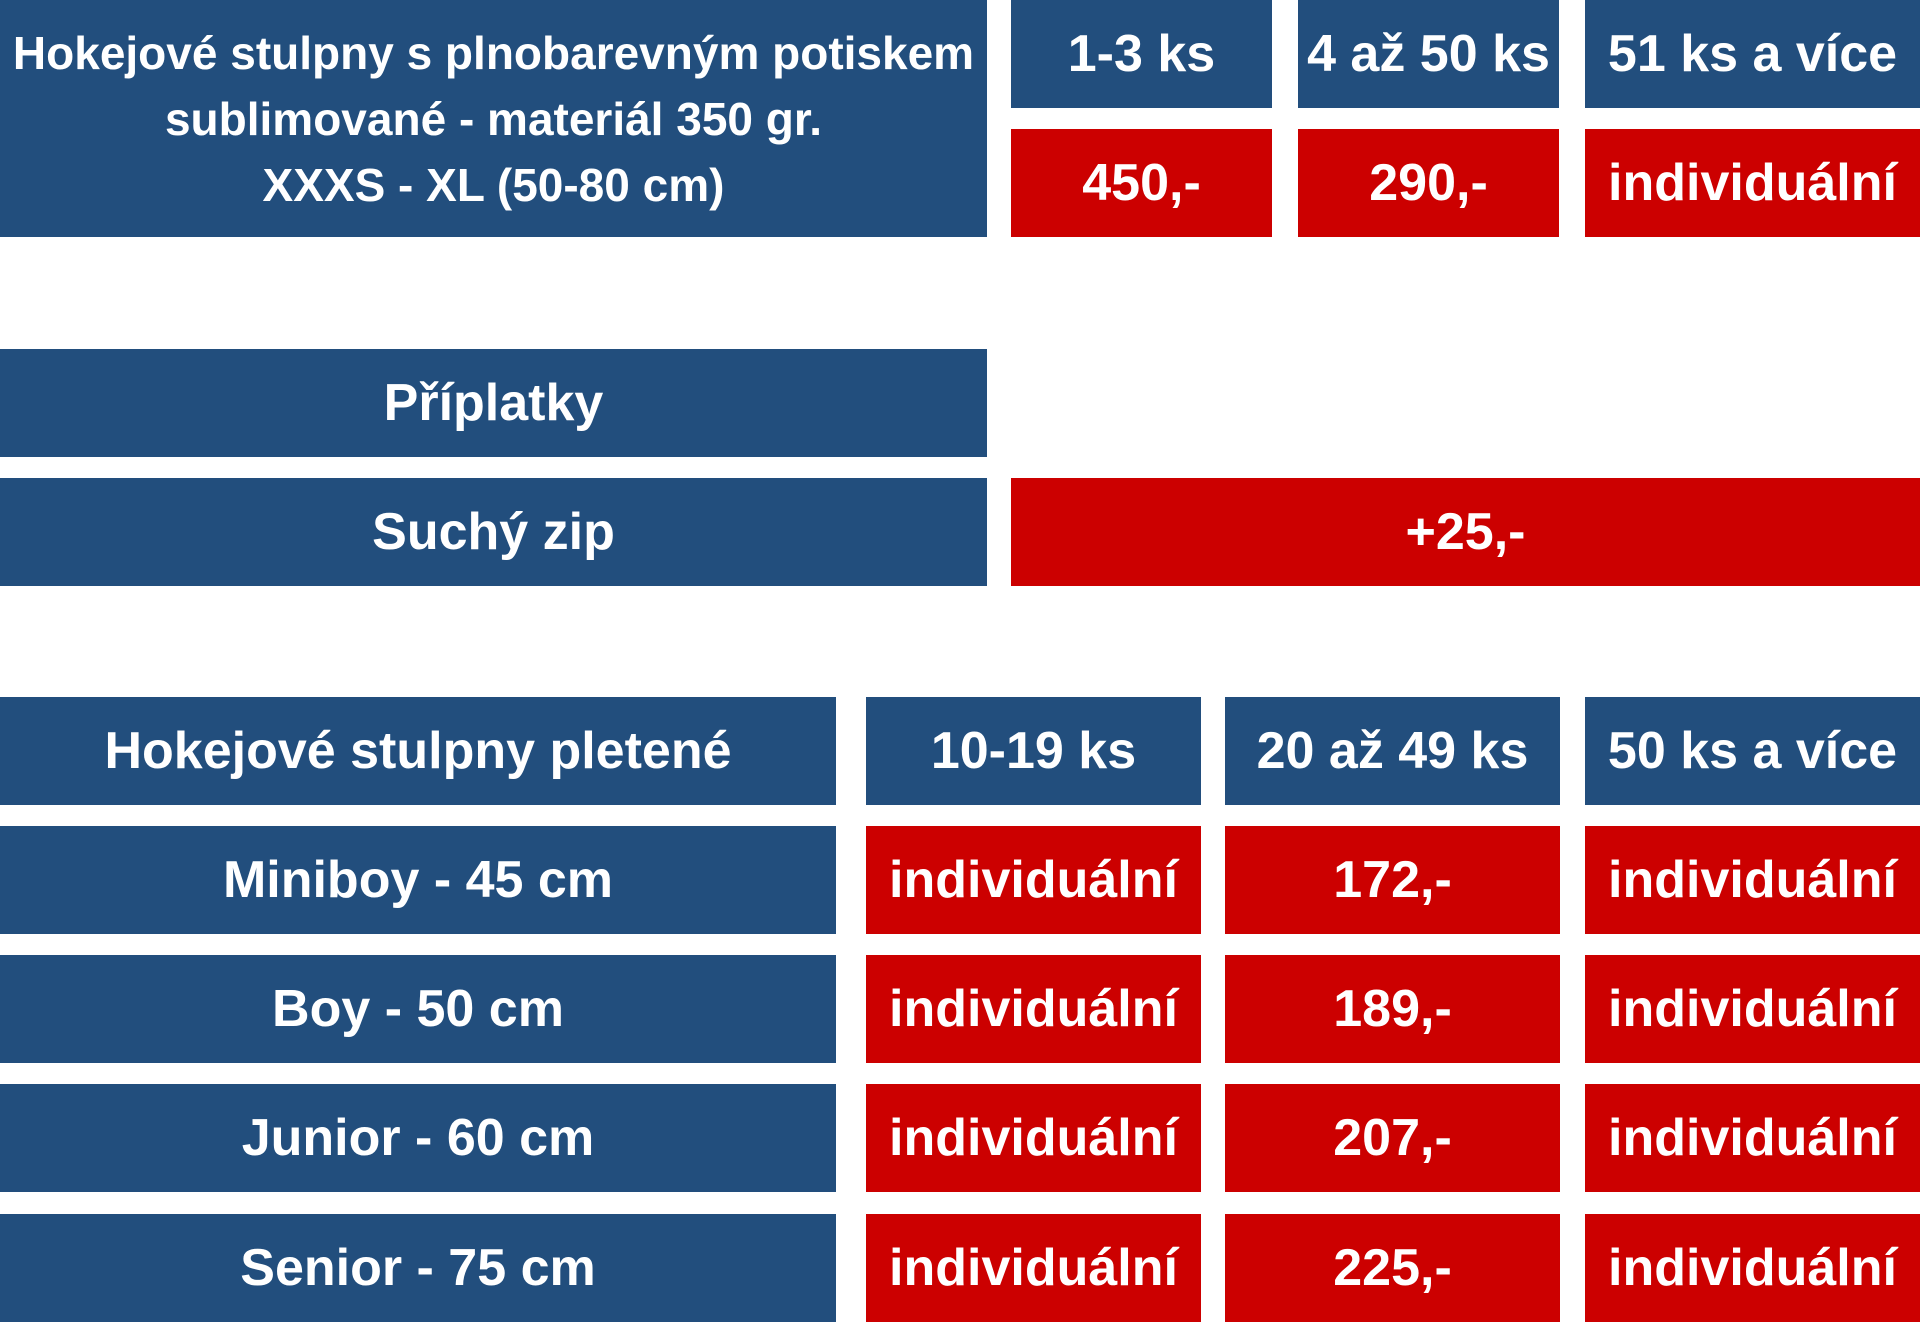  What do you see at coordinates (1752, 183) in the screenshot?
I see `sublimated-price-3: individuální` at bounding box center [1752, 183].